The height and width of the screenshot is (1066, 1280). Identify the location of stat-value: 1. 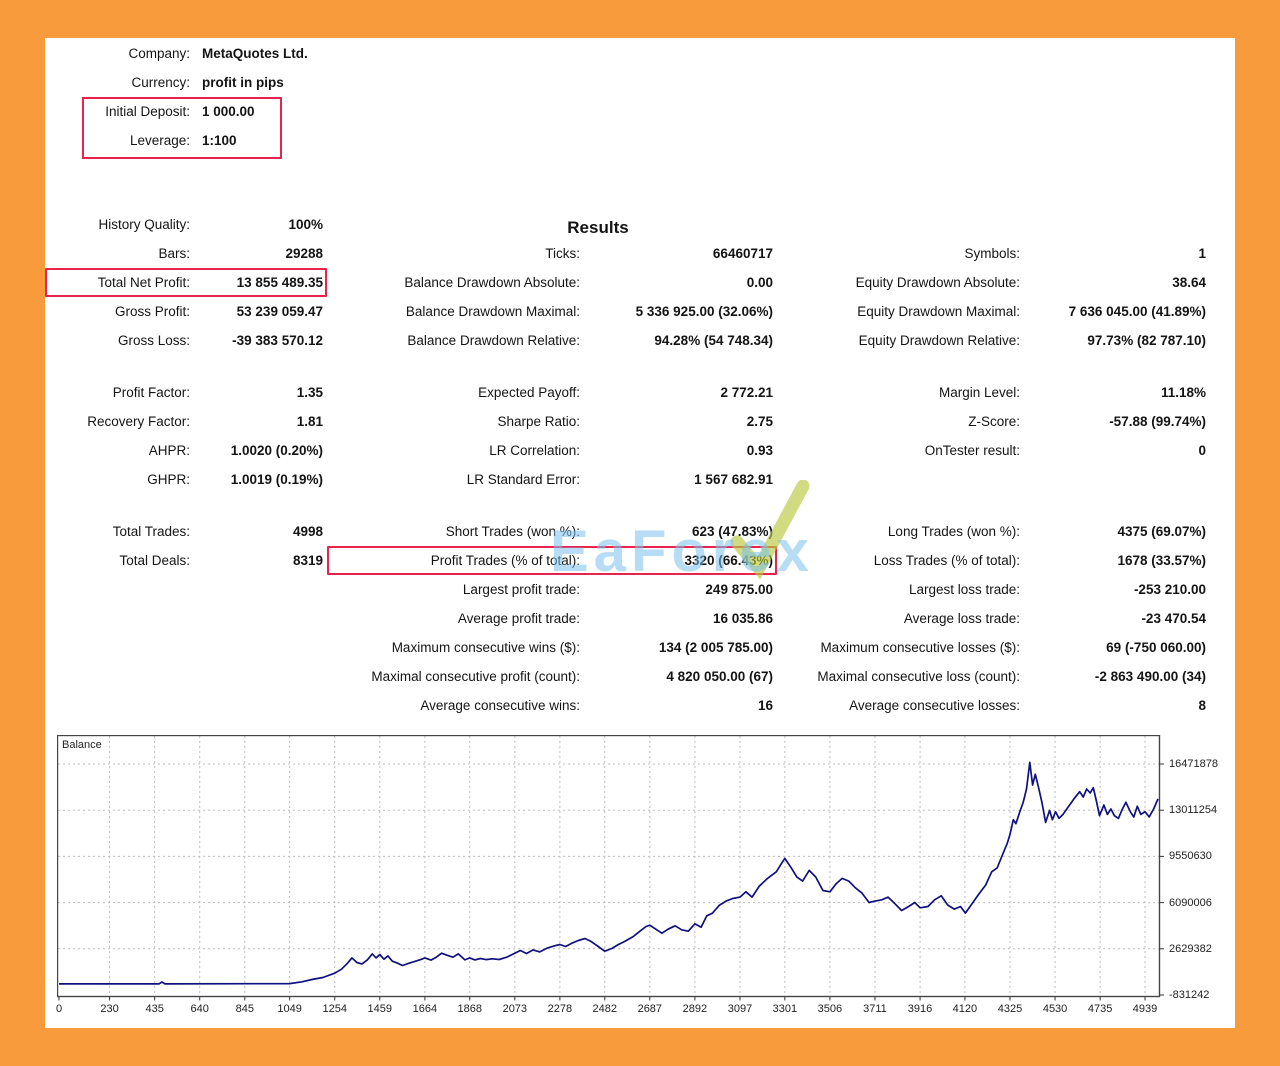
(1202, 253).